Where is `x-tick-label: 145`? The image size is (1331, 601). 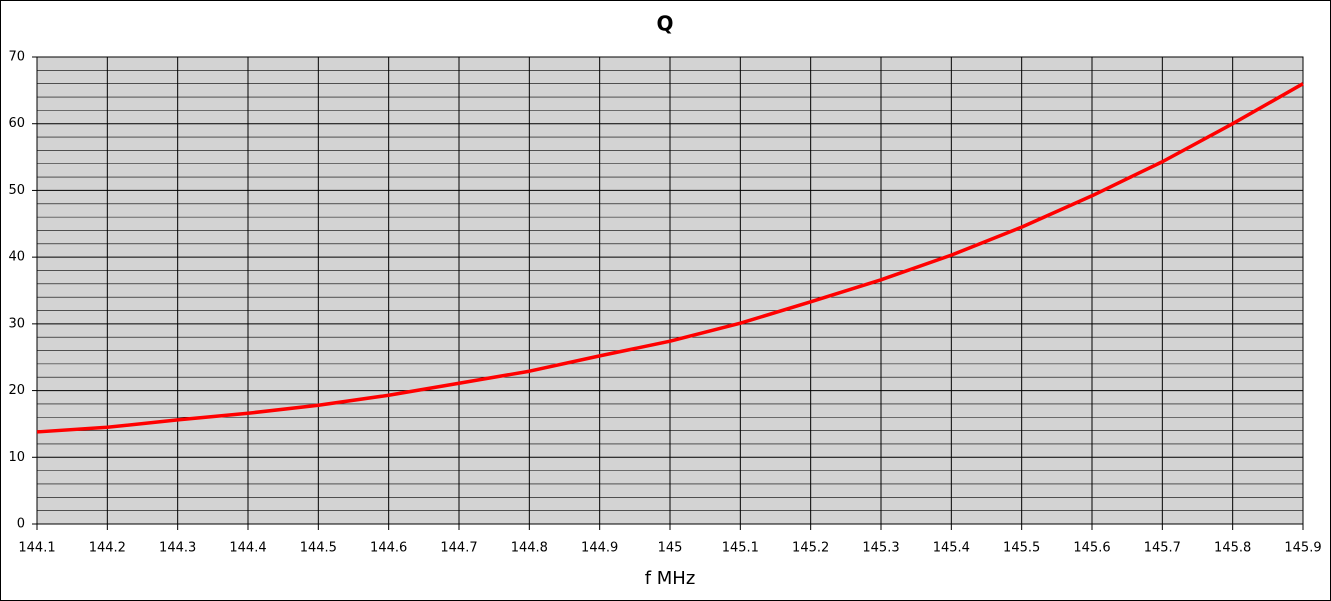
x-tick-label: 145 is located at coordinates (670, 548).